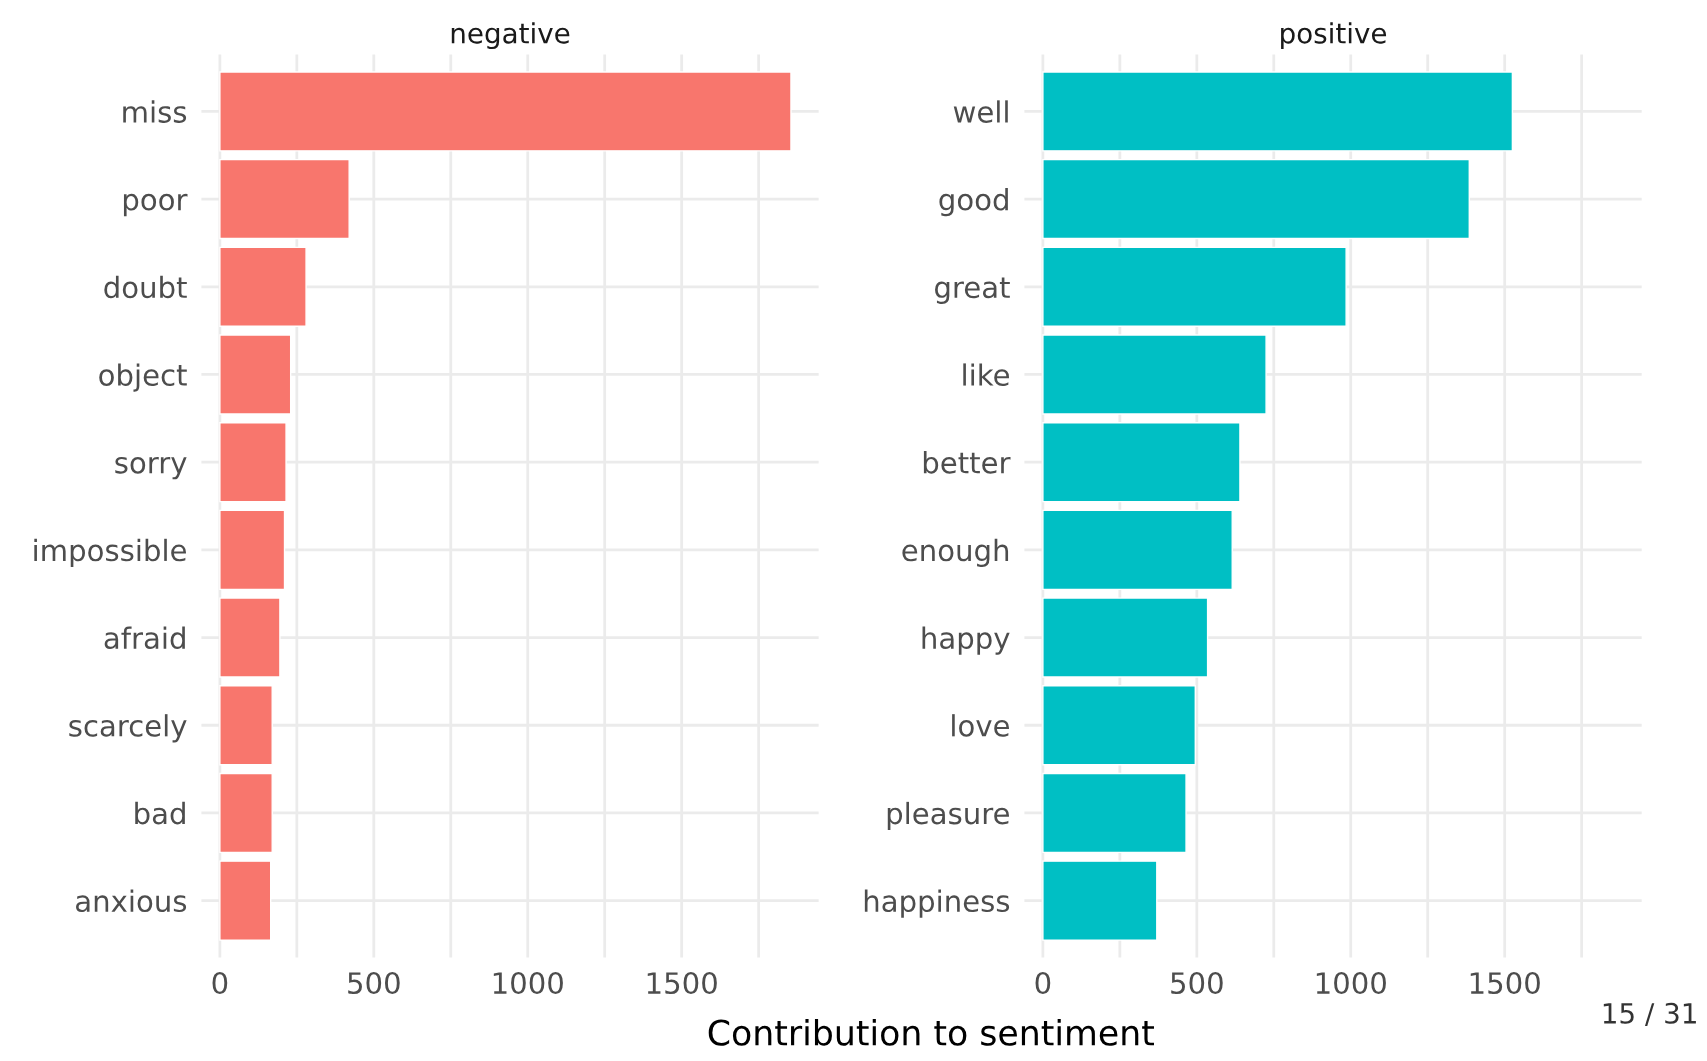 The height and width of the screenshot is (1061, 1707). I want to click on y-tick-label: happy, so click(966, 640).